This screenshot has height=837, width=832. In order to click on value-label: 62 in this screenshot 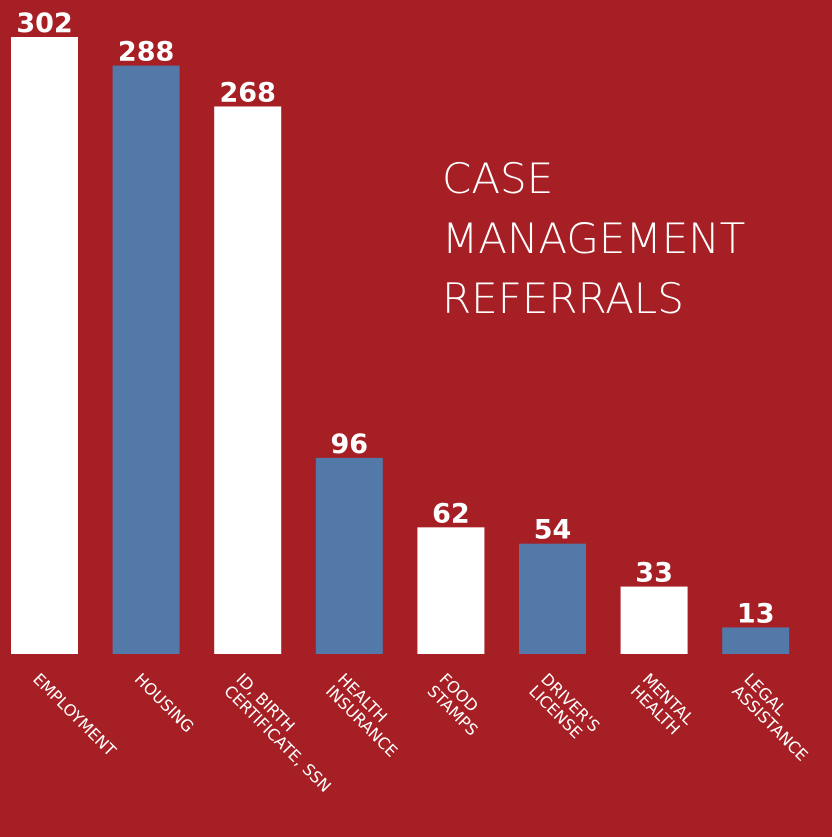, I will do `click(451, 513)`.